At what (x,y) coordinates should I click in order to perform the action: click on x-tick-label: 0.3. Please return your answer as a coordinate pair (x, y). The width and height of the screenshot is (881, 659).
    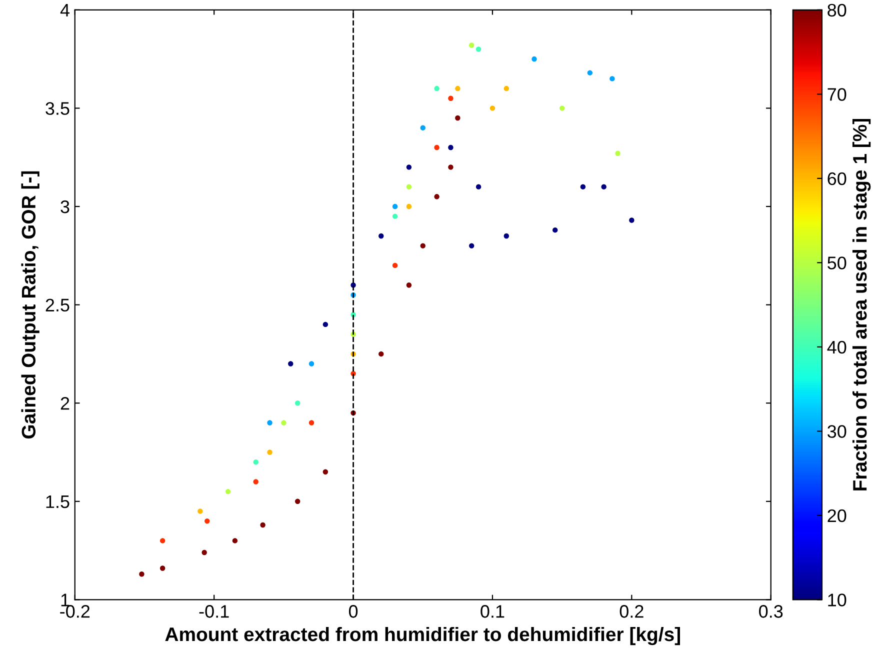
    Looking at the image, I should click on (771, 611).